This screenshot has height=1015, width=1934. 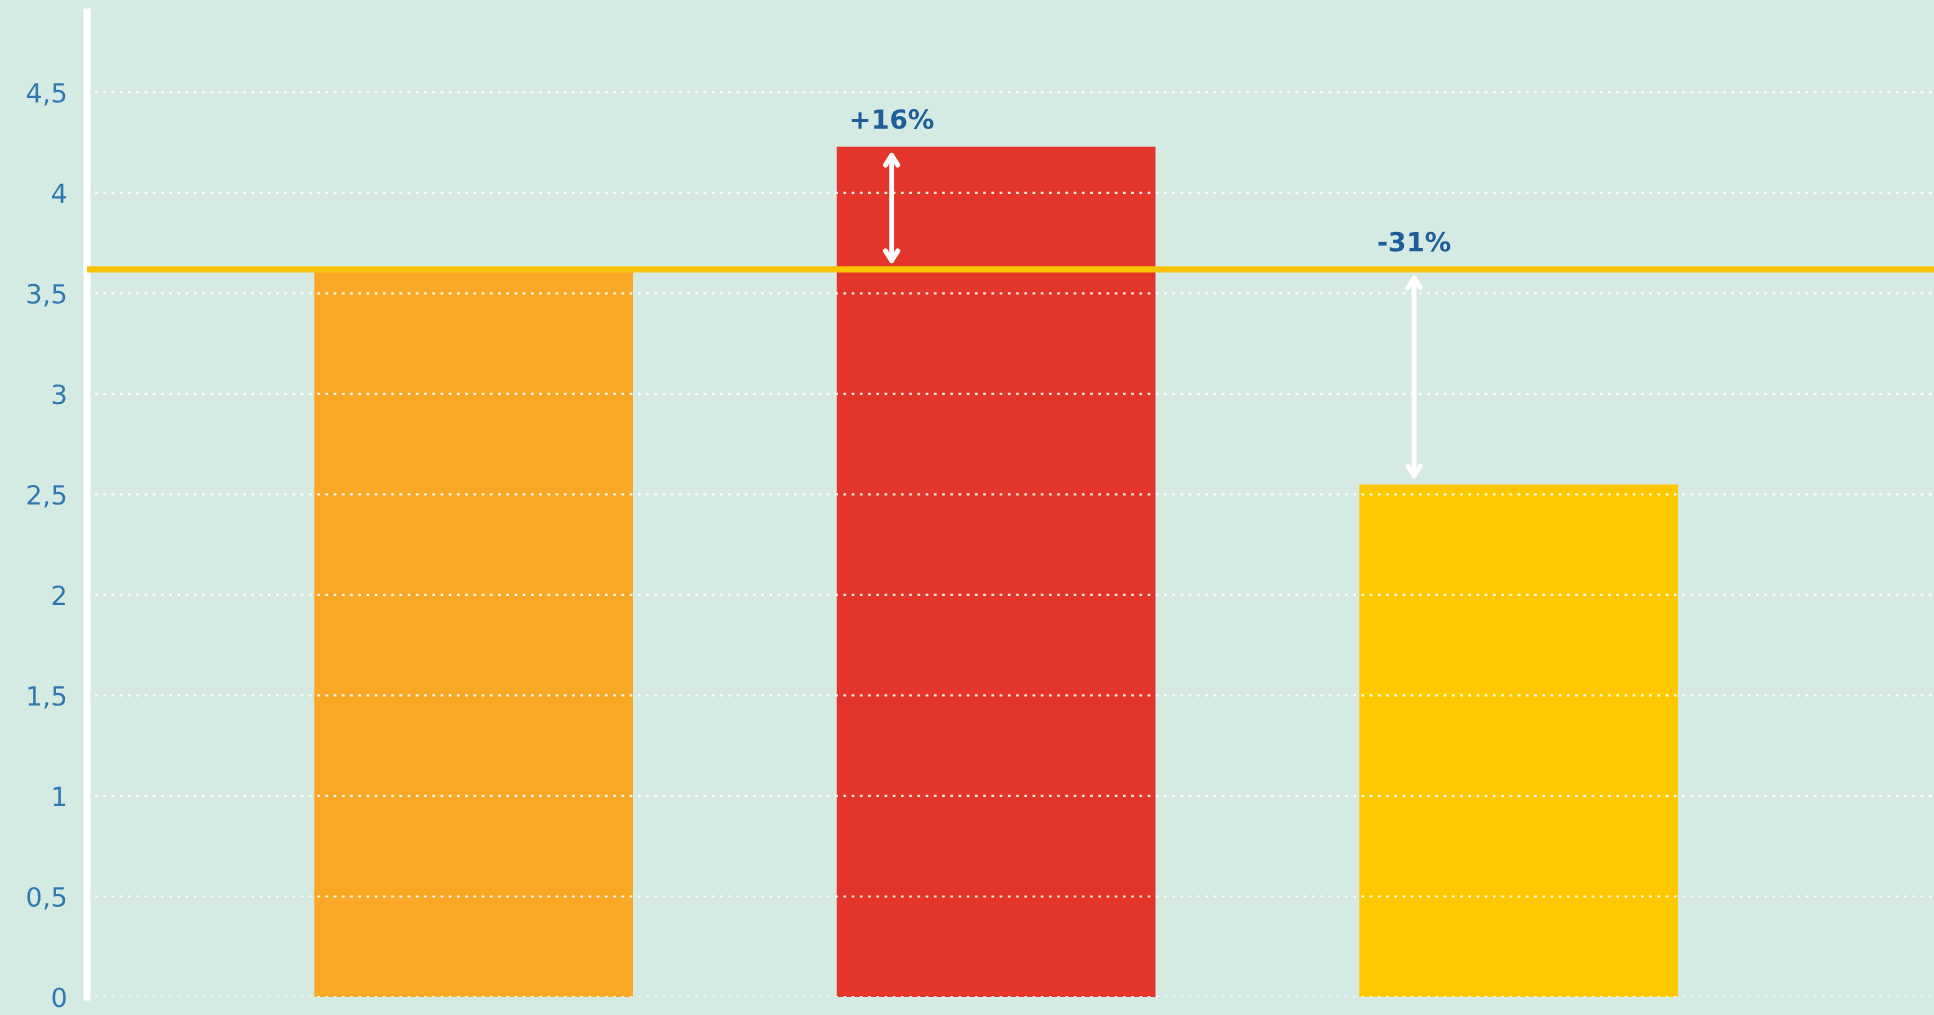 What do you see at coordinates (59, 997) in the screenshot?
I see `y-tick-label: 0` at bounding box center [59, 997].